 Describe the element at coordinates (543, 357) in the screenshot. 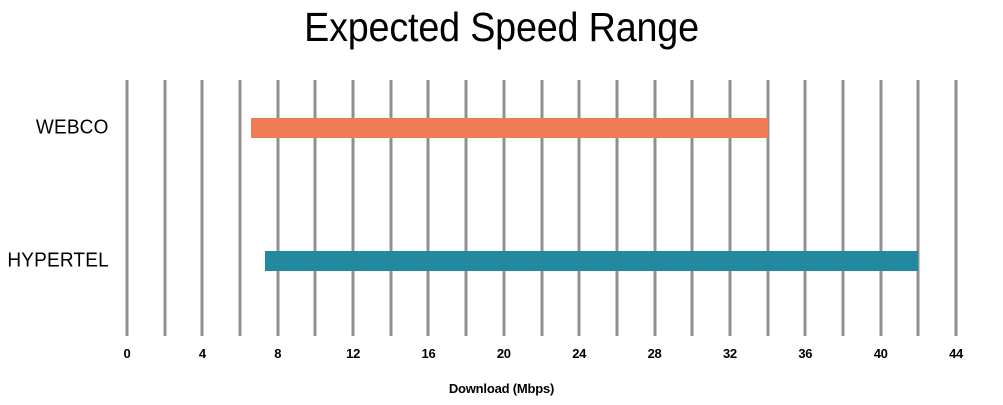

I see `x-axis-tick-labels: 0 4 8 12 16 20 24 28 32 36 40 44` at that location.